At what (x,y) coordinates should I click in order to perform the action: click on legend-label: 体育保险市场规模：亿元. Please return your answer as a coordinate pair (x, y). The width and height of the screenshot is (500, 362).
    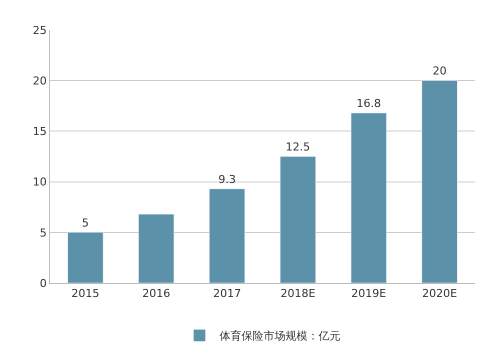
    Looking at the image, I should click on (280, 336).